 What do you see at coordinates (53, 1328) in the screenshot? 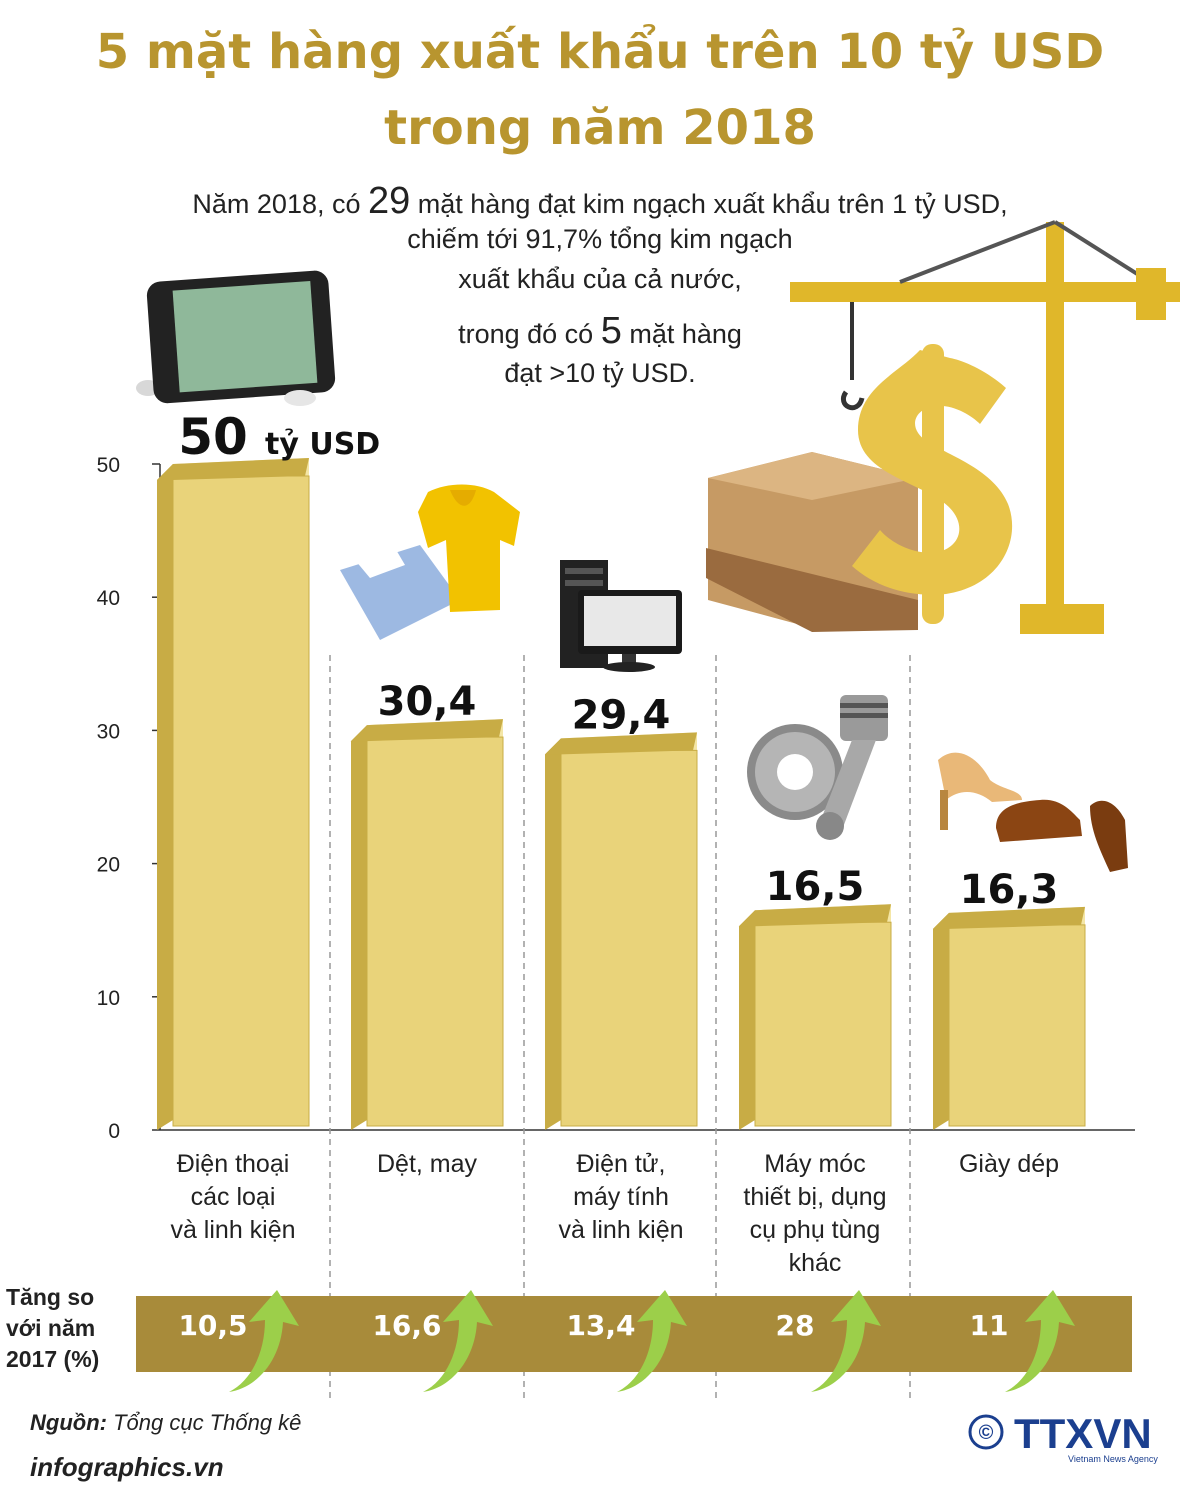
I see `growth-label: Tăng so với năm 2017 (%)` at bounding box center [53, 1328].